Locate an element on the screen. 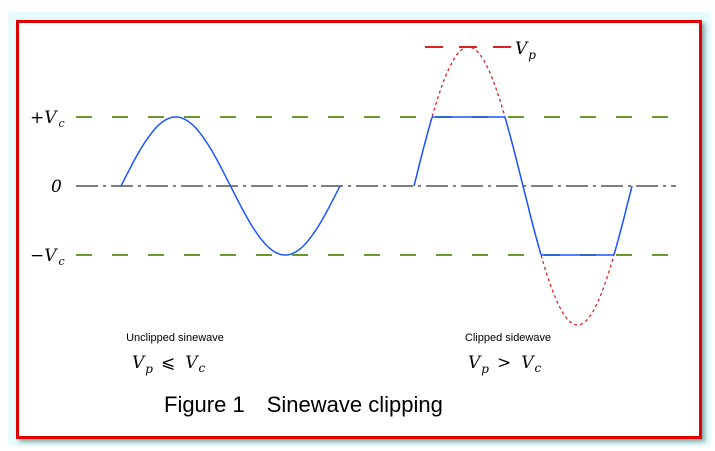 Image resolution: width=715 pixels, height=451 pixels. clipped-label: Clipped sidewave is located at coordinates (508, 338).